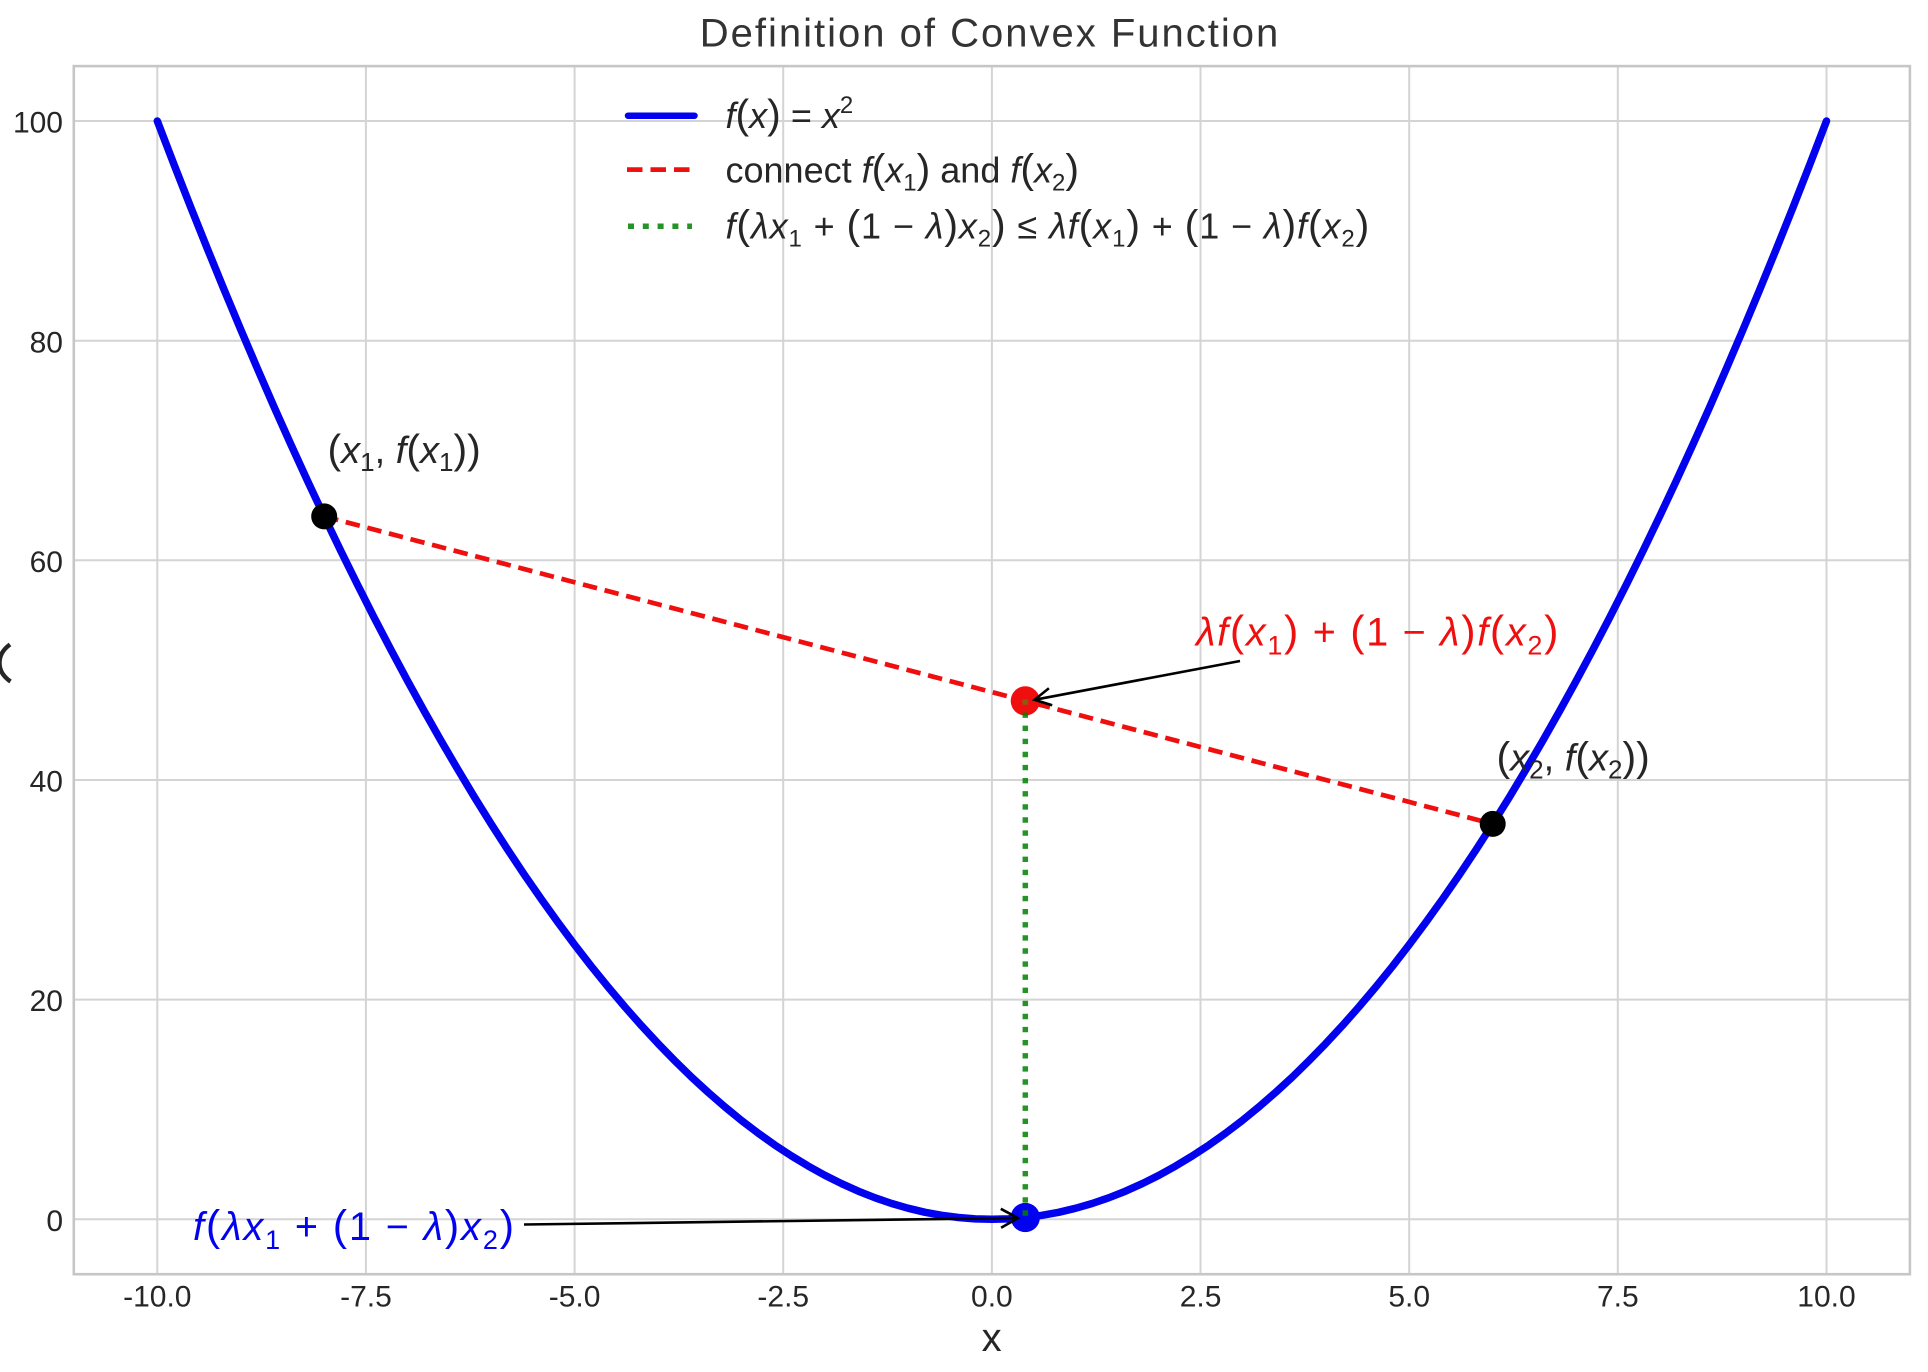  What do you see at coordinates (46, 1001) in the screenshot?
I see `svg-text: 20` at bounding box center [46, 1001].